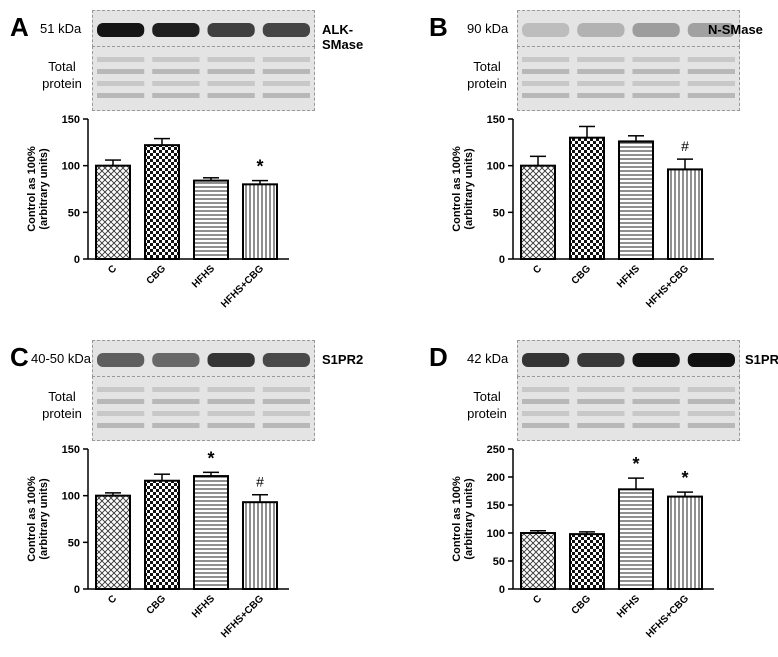  I want to click on protein-name: N-SMase, so click(735, 29).